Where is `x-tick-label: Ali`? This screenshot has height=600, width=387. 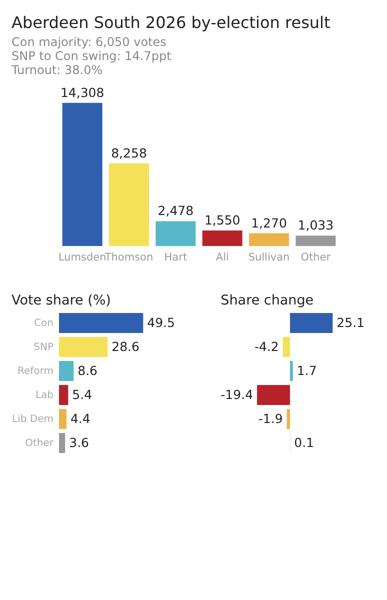 x-tick-label: Ali is located at coordinates (222, 258).